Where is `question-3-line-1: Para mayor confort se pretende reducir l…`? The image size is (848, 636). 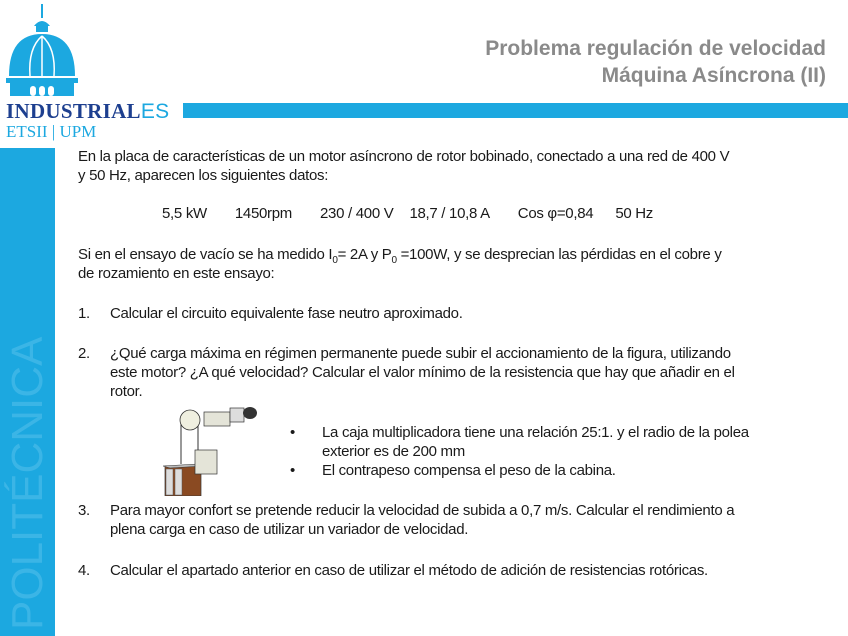
question-3-line-1: Para mayor confort se pretende reducir l… is located at coordinates (422, 510).